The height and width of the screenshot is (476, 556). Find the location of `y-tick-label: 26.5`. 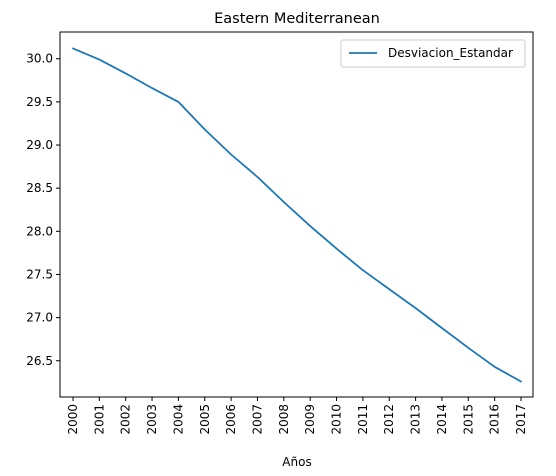

y-tick-label: 26.5 is located at coordinates (39, 361).